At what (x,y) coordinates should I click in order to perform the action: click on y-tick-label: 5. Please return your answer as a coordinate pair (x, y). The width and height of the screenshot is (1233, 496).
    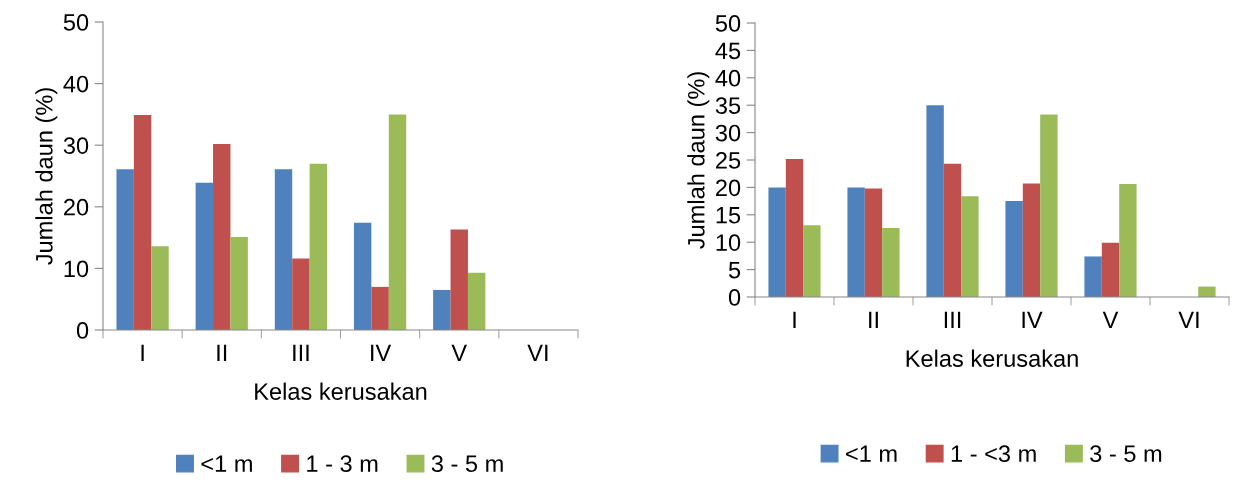
    Looking at the image, I should click on (734, 270).